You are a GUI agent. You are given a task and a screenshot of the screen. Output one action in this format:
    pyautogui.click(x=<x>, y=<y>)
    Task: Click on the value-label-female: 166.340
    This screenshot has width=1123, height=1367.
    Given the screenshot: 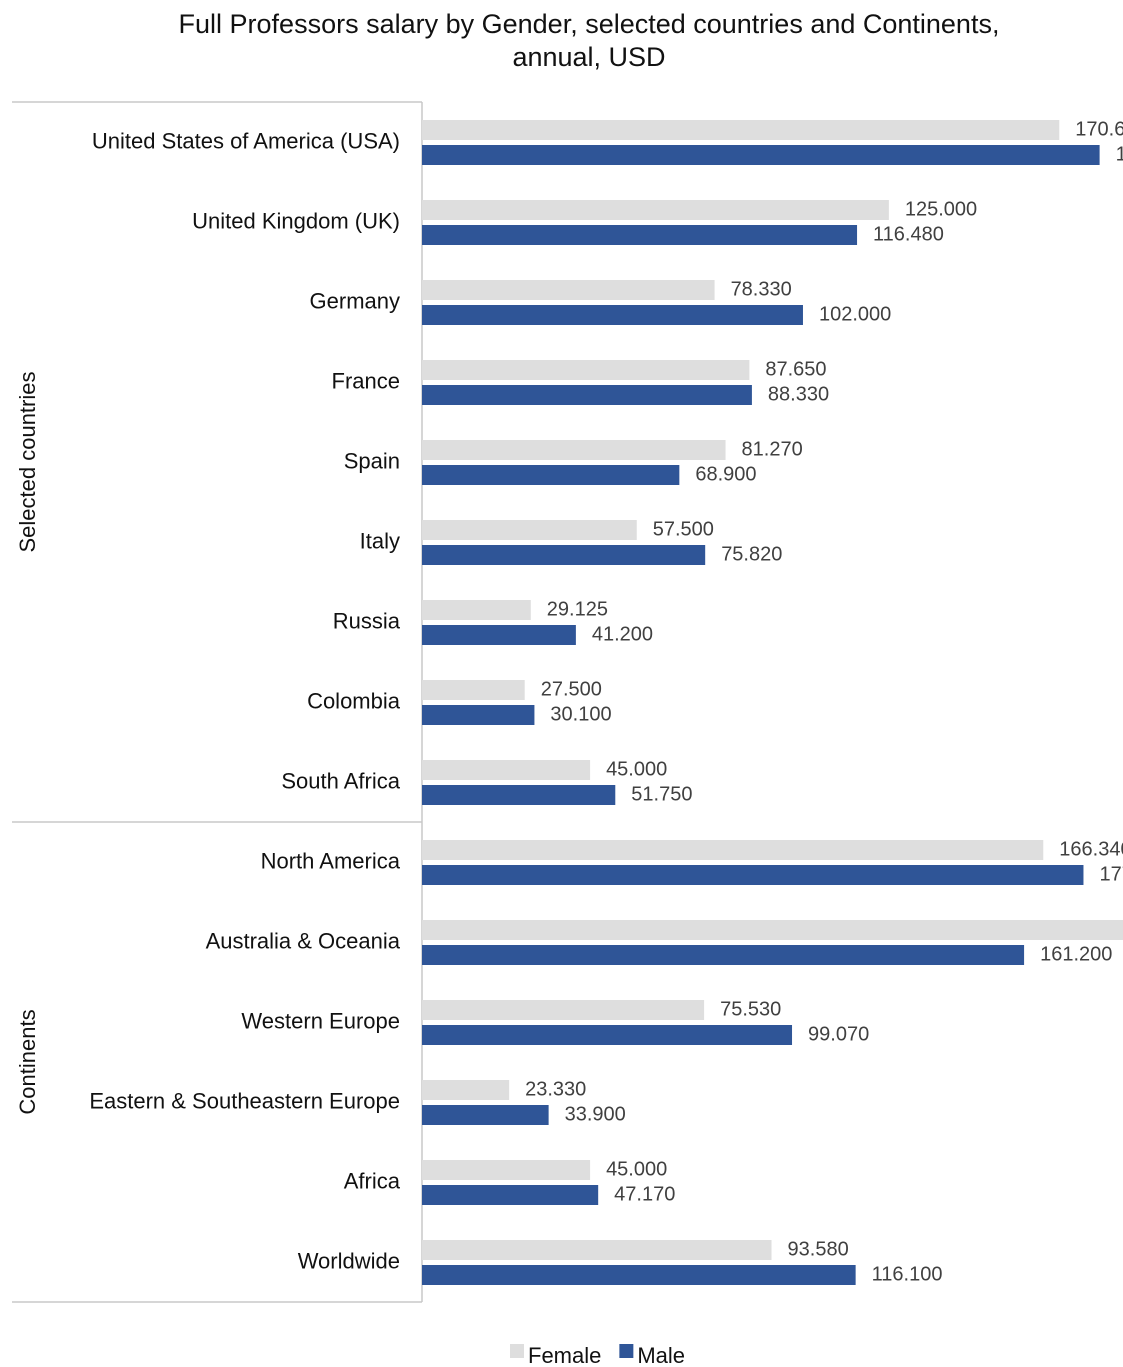 What is the action you would take?
    pyautogui.click(x=1091, y=849)
    